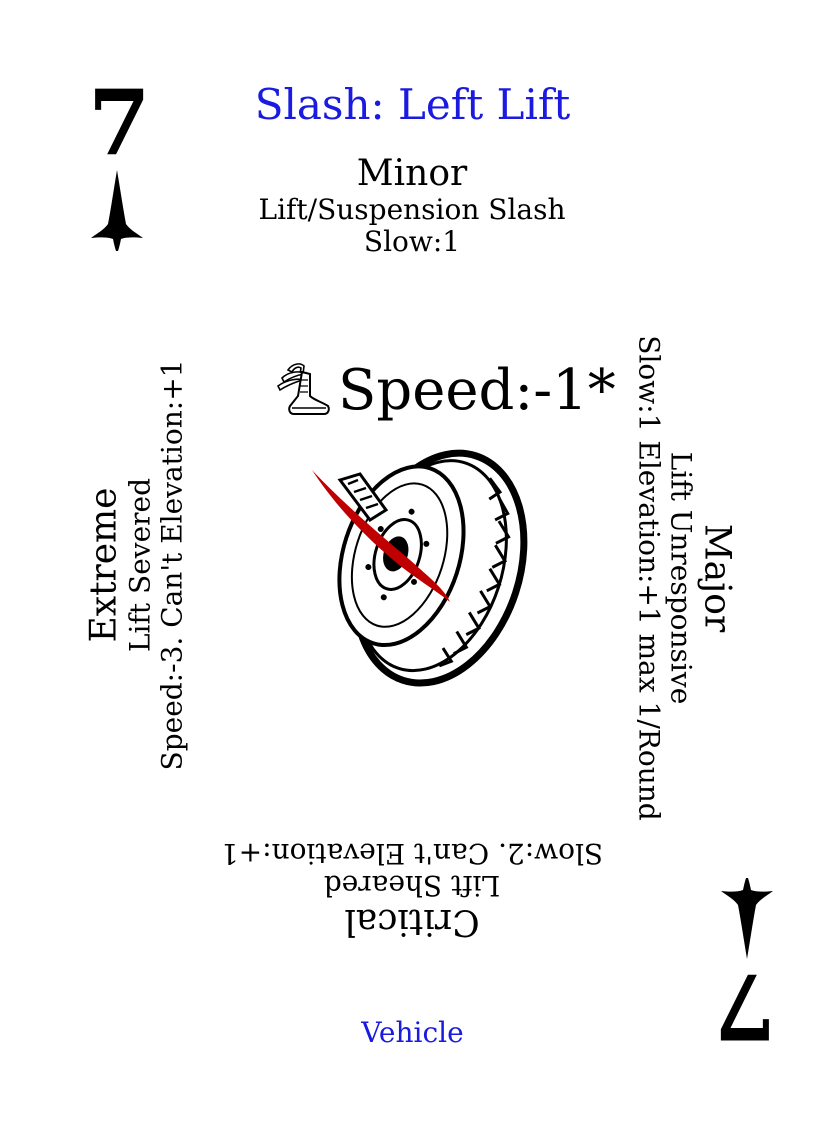 Image resolution: width=825 pixels, height=1125 pixels. What do you see at coordinates (477, 390) in the screenshot?
I see `speed-value: Speed:-1*` at bounding box center [477, 390].